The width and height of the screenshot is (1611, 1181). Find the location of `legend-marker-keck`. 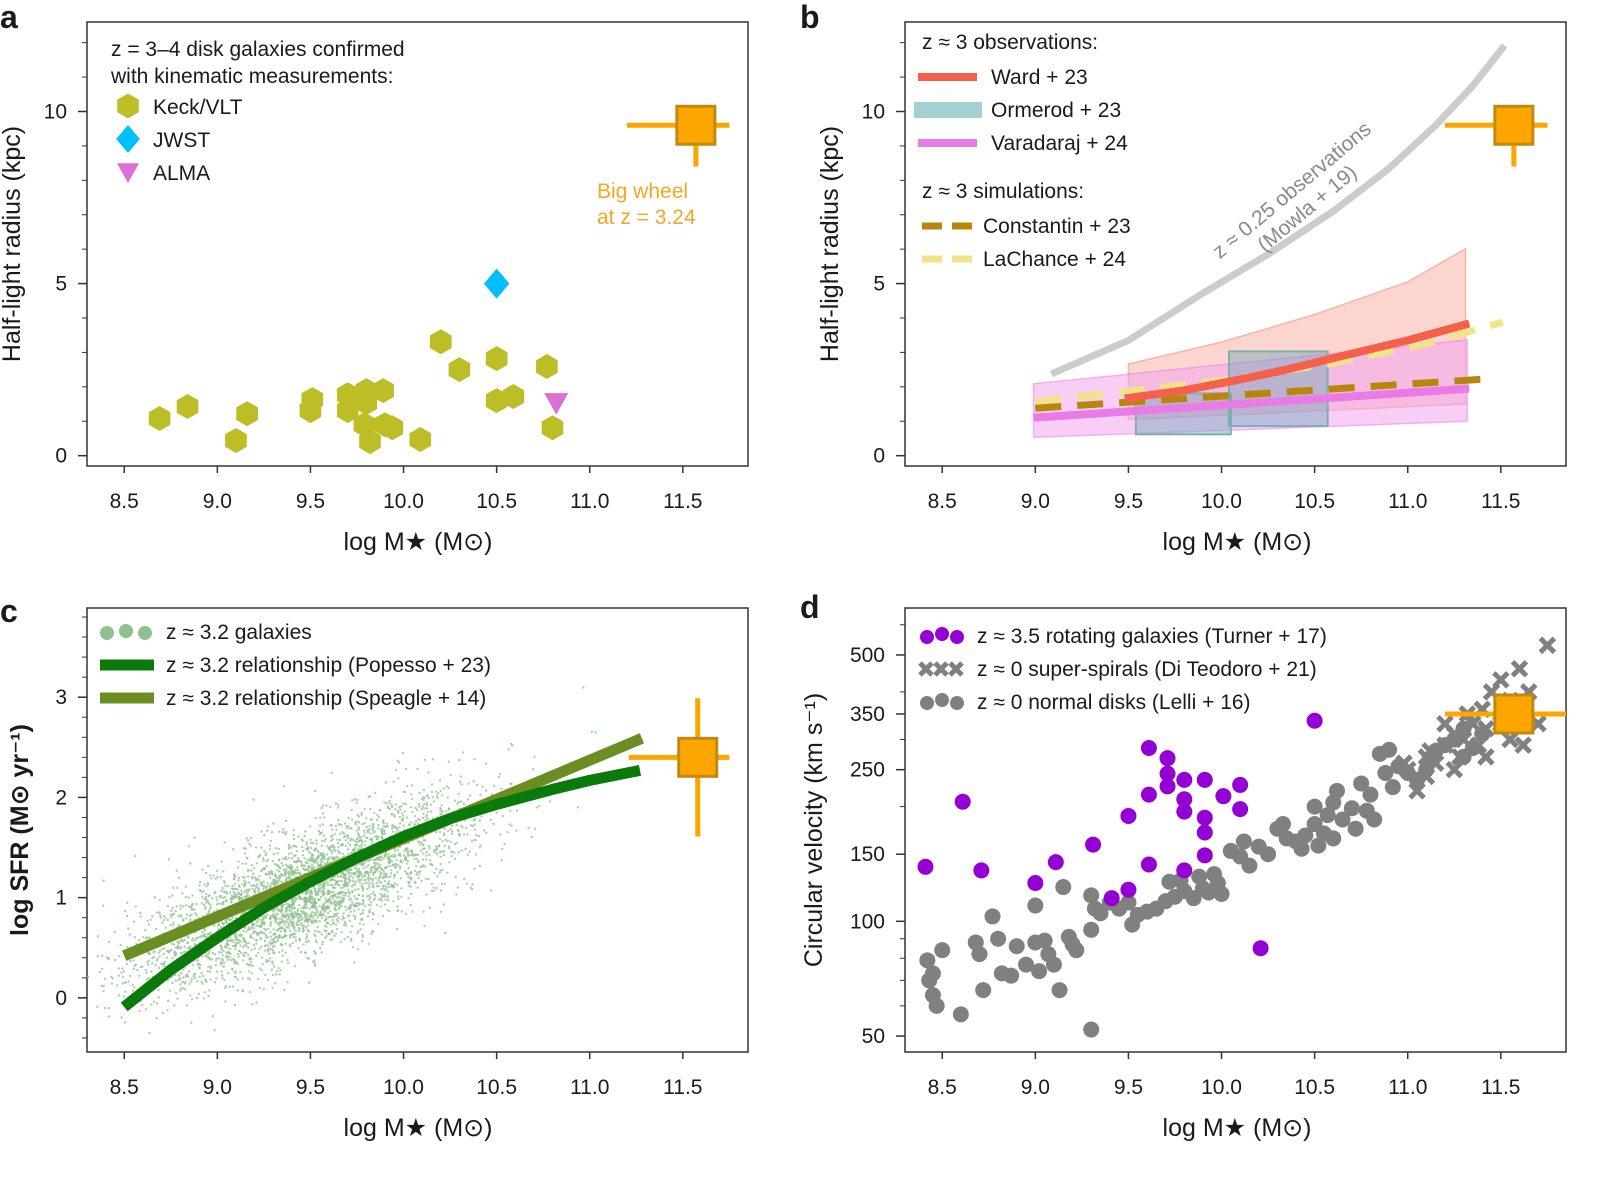

legend-marker-keck is located at coordinates (128, 106).